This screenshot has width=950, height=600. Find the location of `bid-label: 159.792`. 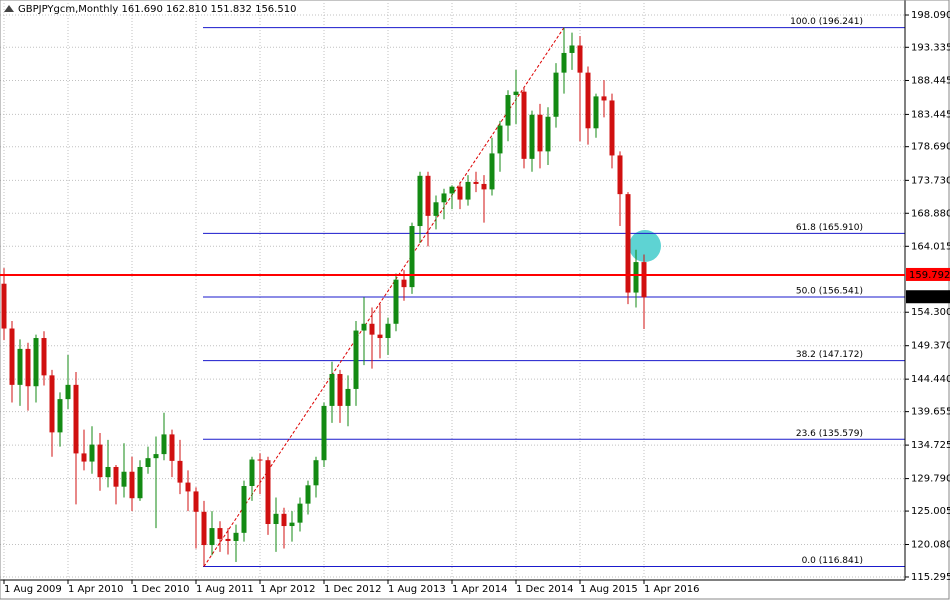

bid-label: 159.792 is located at coordinates (929, 275).